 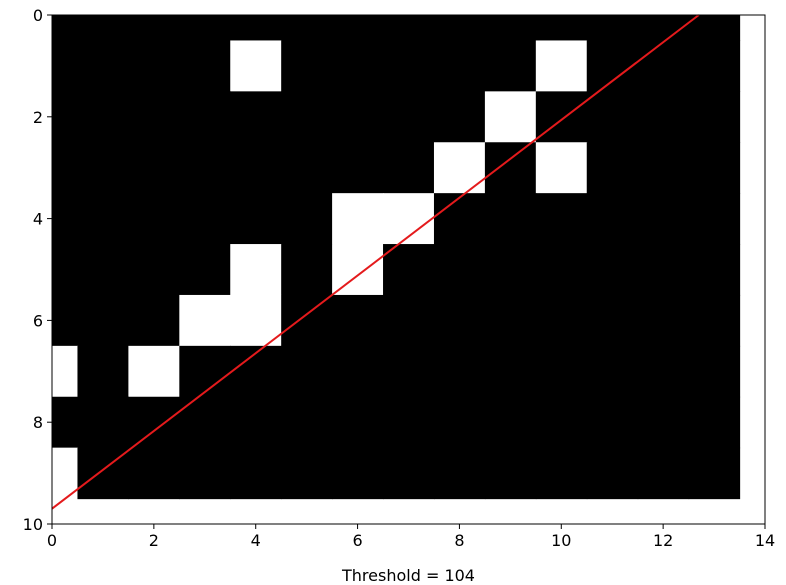 What do you see at coordinates (33, 524) in the screenshot?
I see `y-tick-label: 10` at bounding box center [33, 524].